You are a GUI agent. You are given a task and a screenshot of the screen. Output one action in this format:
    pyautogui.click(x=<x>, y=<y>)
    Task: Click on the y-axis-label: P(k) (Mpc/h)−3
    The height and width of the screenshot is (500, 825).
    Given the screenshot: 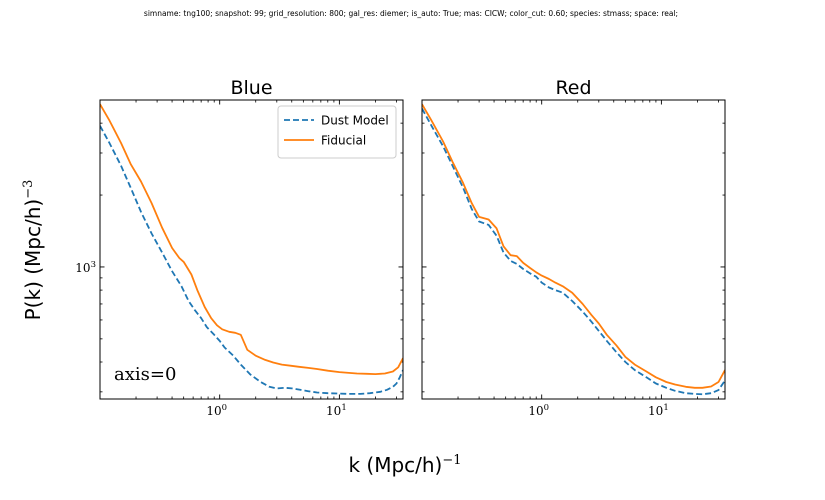 What is the action you would take?
    pyautogui.click(x=33, y=250)
    